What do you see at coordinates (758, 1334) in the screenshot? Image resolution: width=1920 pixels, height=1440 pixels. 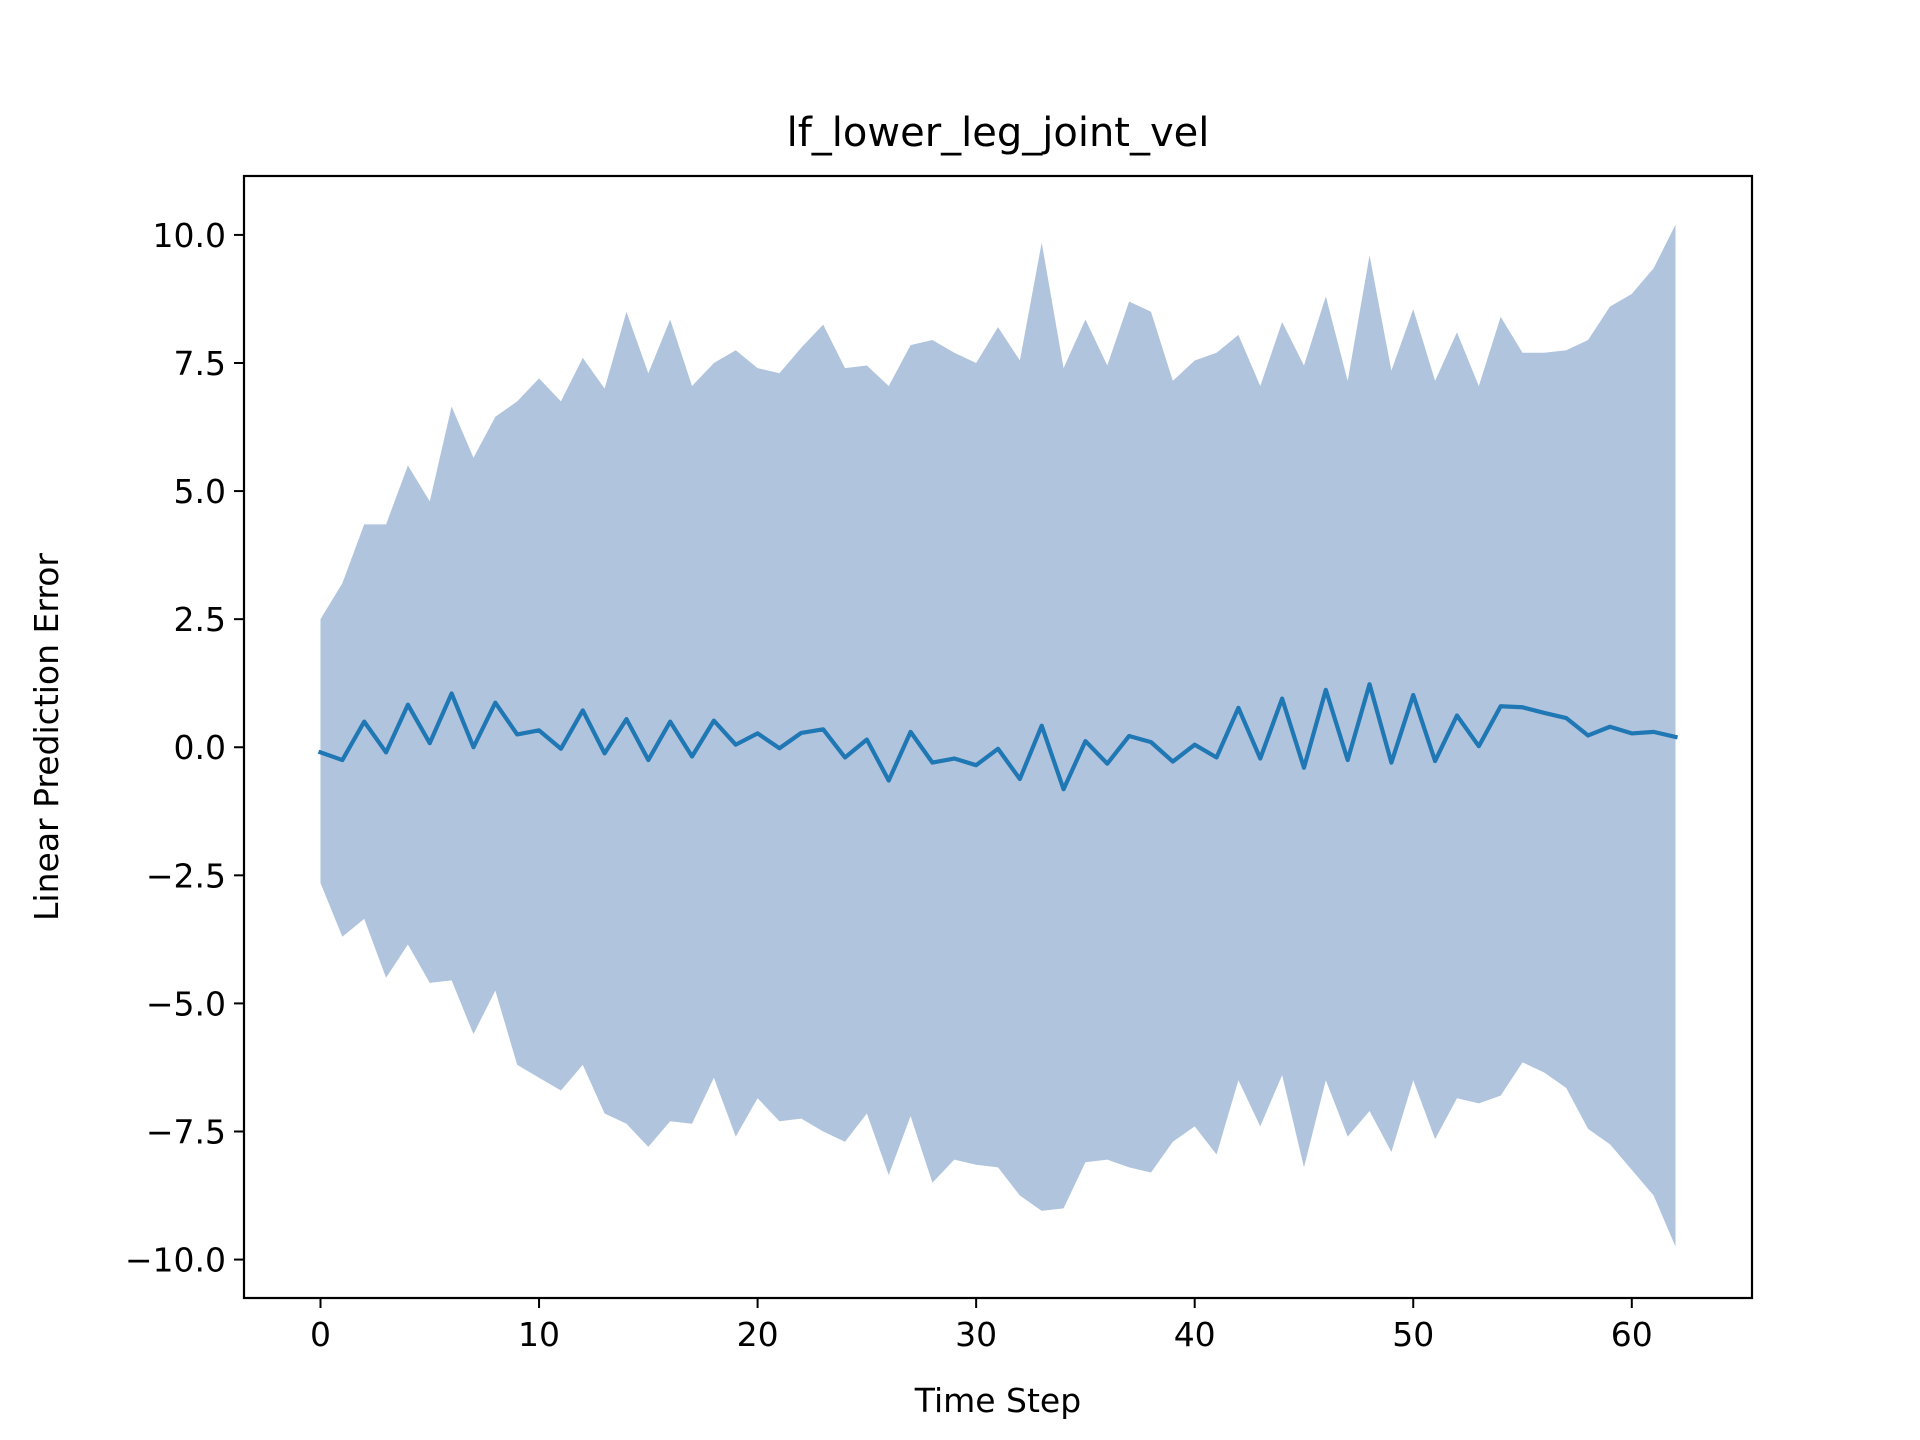 I see `x-tick-label: 20` at bounding box center [758, 1334].